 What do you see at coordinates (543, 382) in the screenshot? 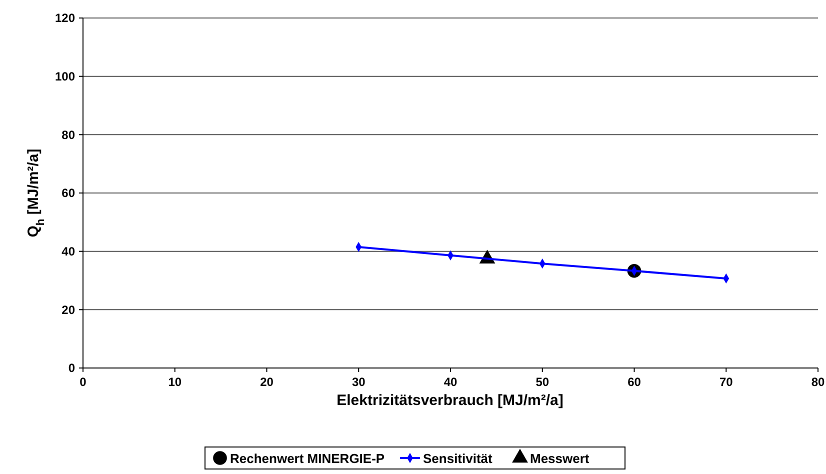
I see `x-tick-label: 50` at bounding box center [543, 382].